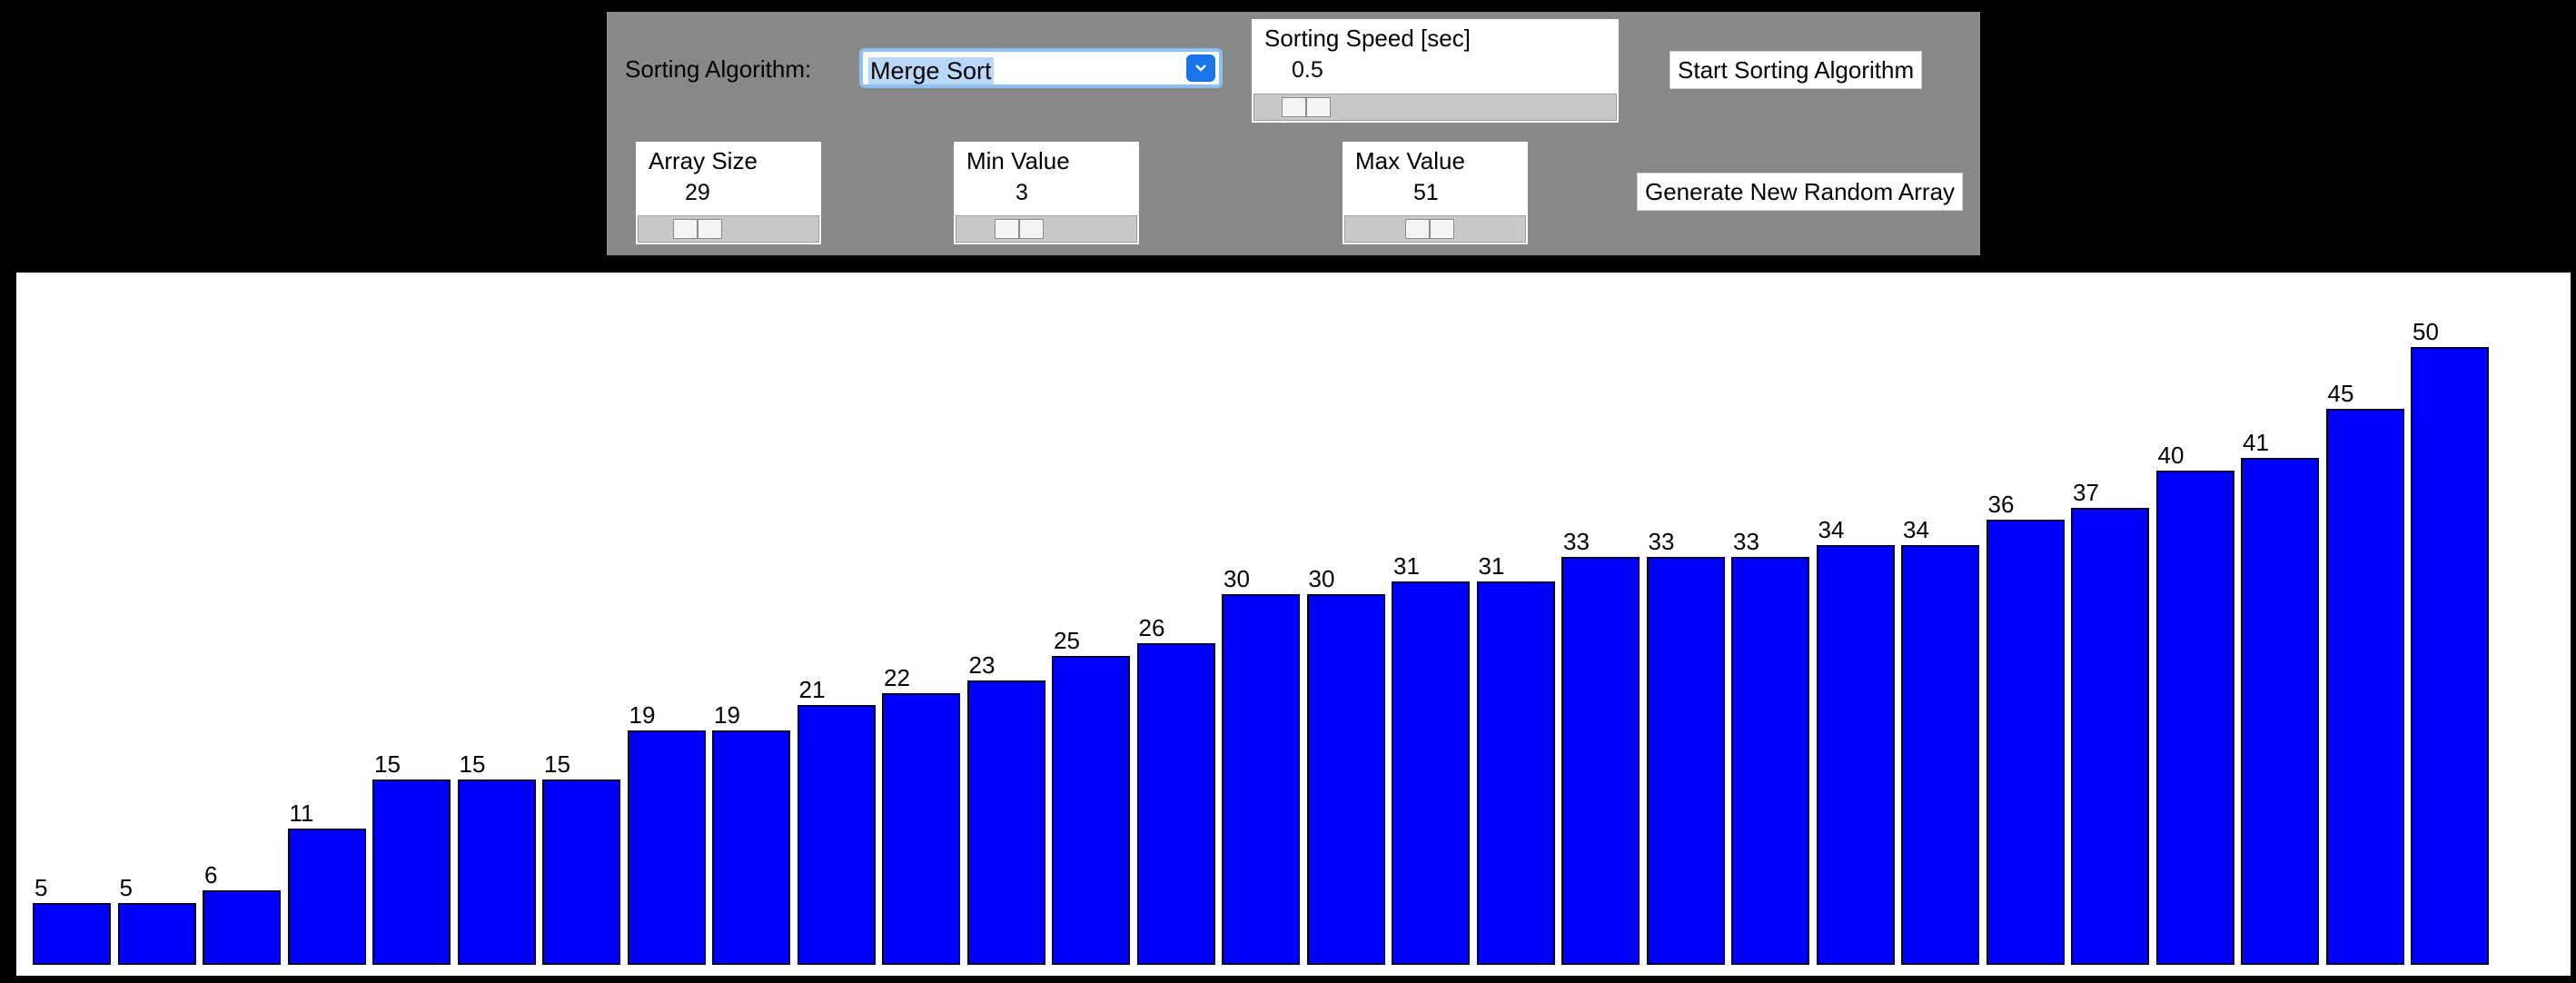  What do you see at coordinates (812, 690) in the screenshot?
I see `bar-value-label: 21` at bounding box center [812, 690].